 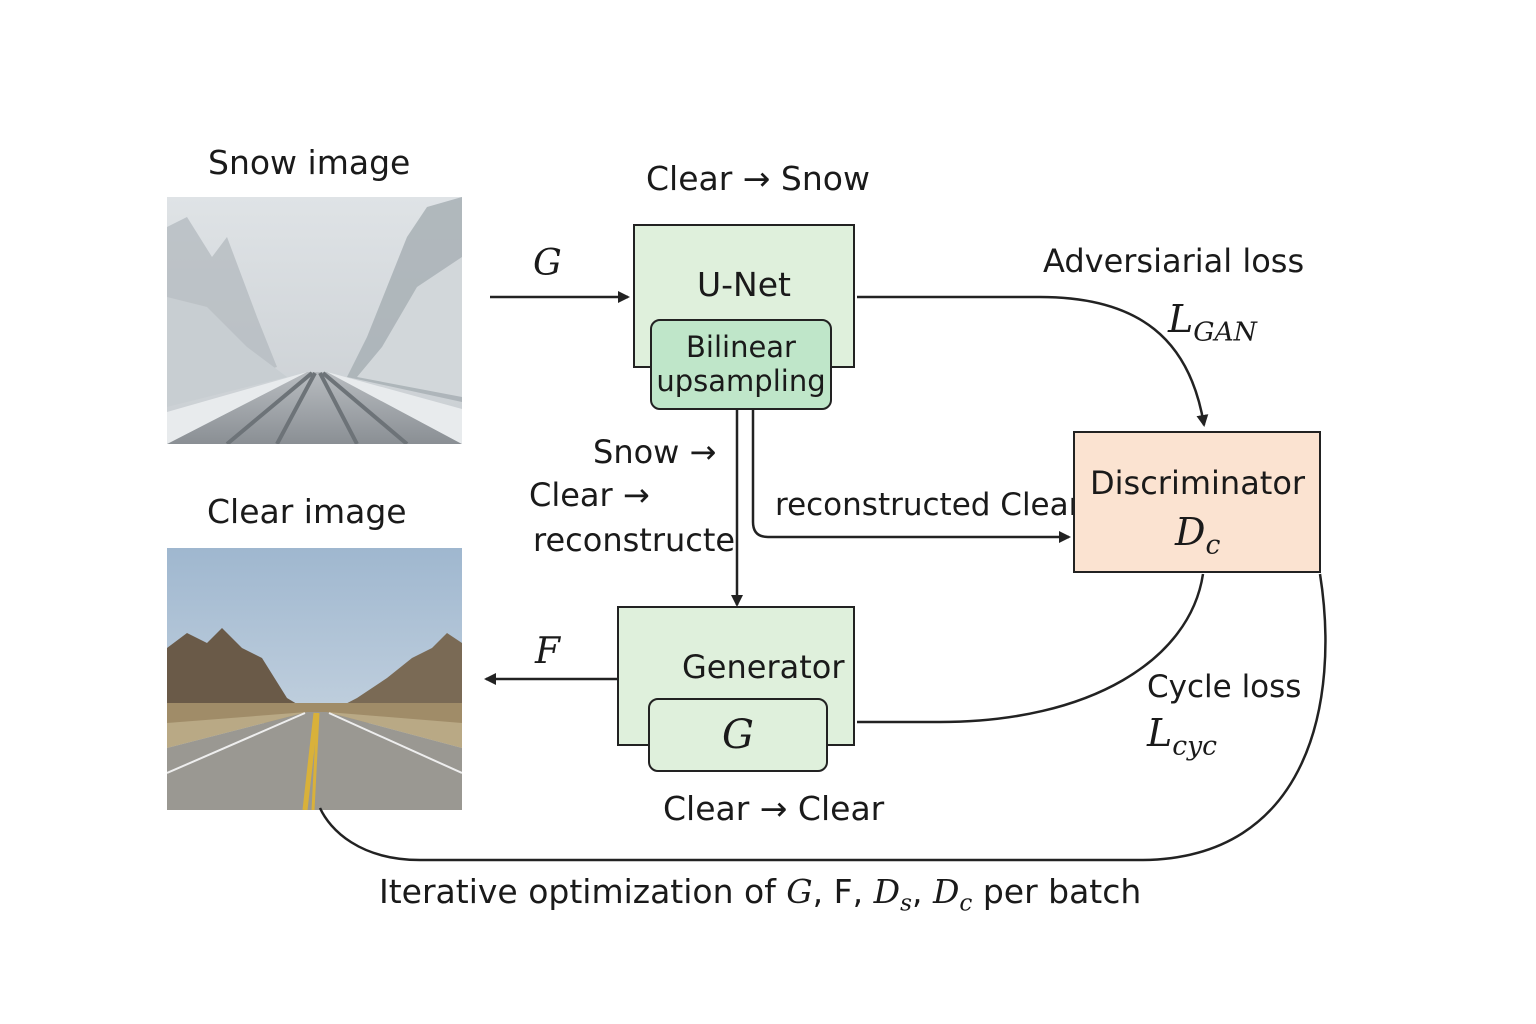 What do you see at coordinates (547, 263) in the screenshot?
I see `g-arrow-label: G` at bounding box center [547, 263].